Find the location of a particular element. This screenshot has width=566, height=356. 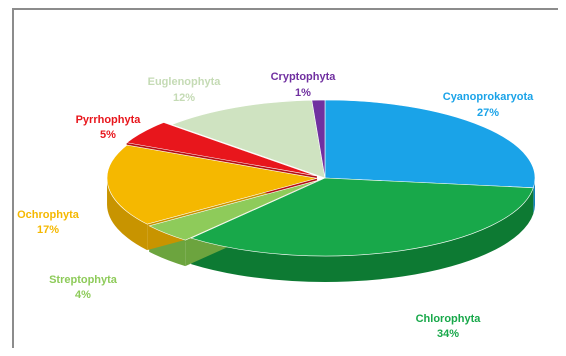

label-cryptophyta: Cryptophyta is located at coordinates (304, 77).